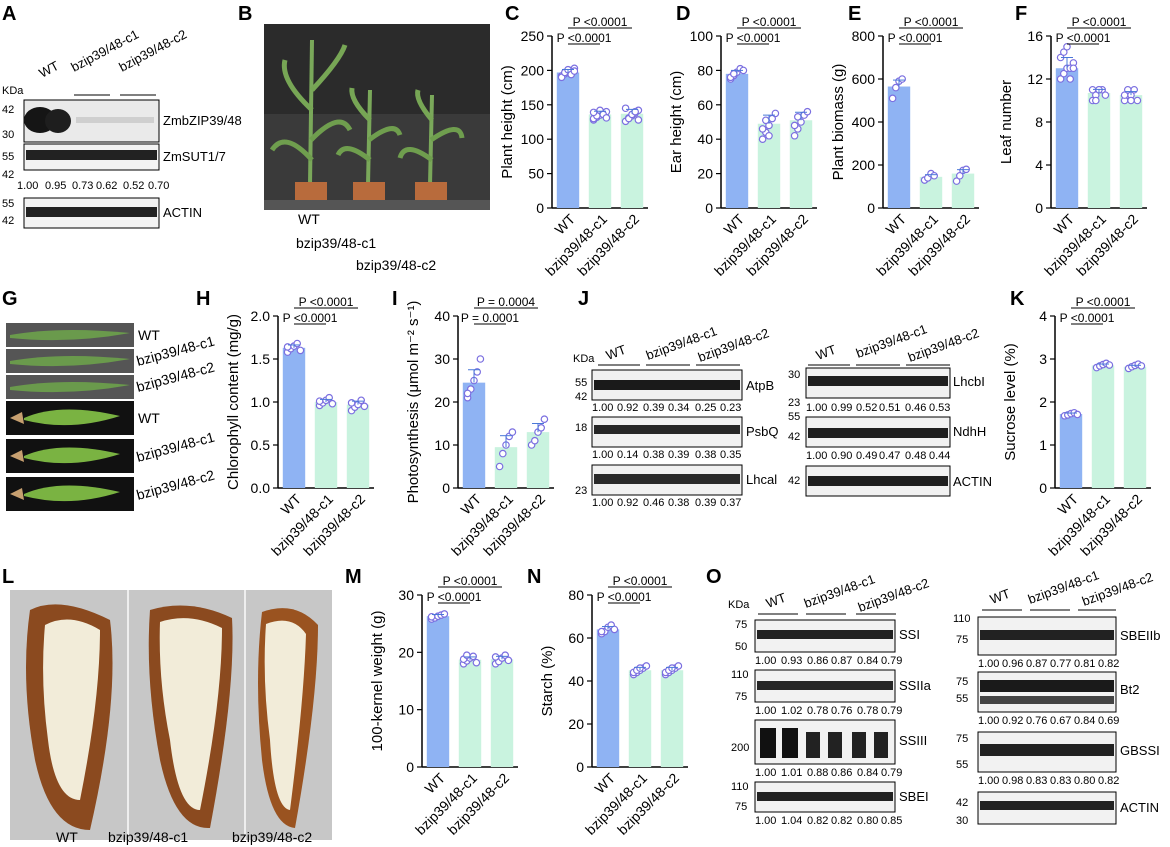 The image size is (1170, 847). I want to click on kernel-label-c1: bzip39/48-c1, so click(148, 837).